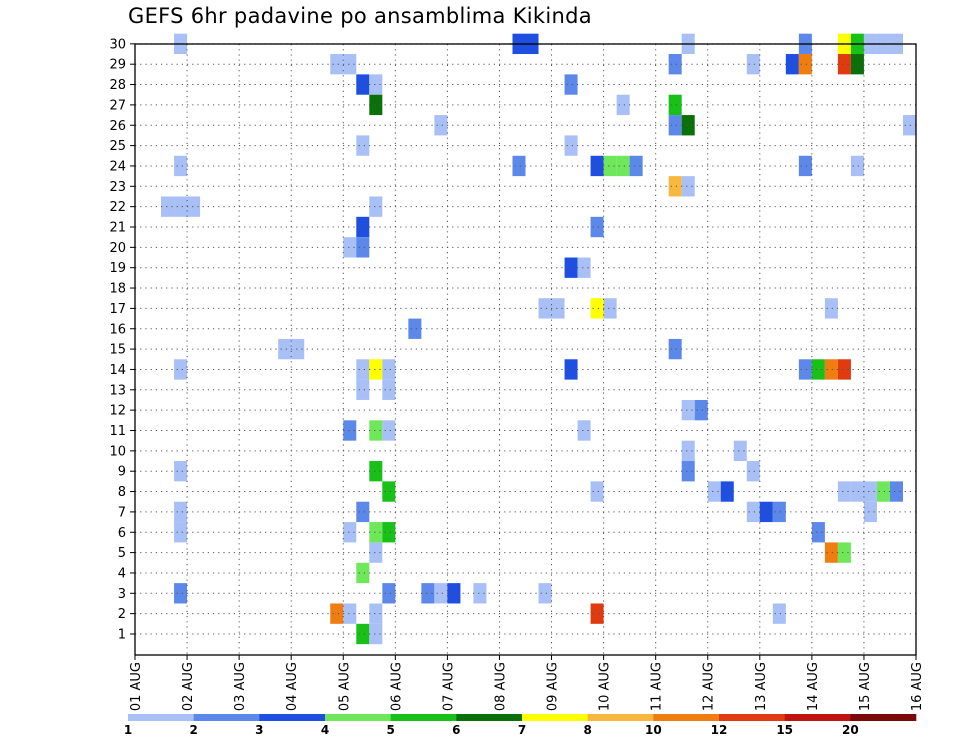 The image size is (960, 742). I want to click on colorbar-label: 5, so click(390, 730).